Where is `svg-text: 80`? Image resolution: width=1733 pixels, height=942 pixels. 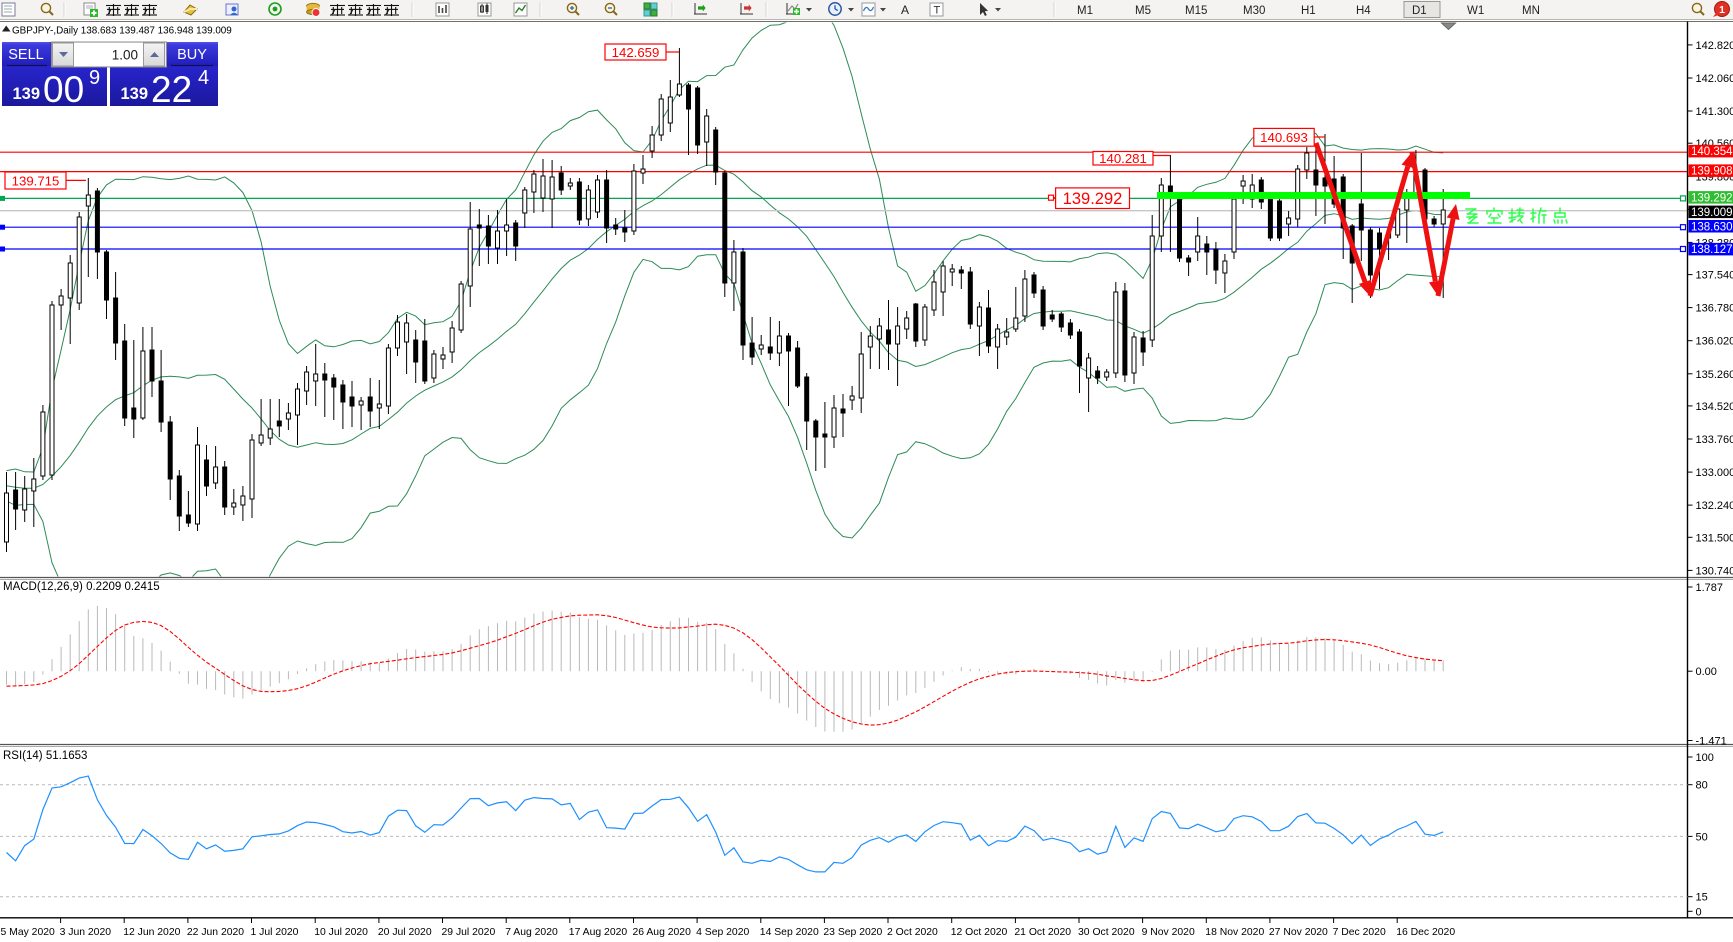 svg-text: 80 is located at coordinates (1702, 786).